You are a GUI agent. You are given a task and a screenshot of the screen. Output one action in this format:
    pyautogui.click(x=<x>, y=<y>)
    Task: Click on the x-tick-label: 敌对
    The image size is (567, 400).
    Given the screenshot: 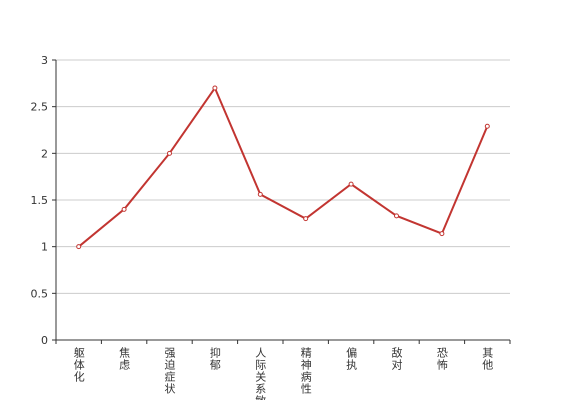 What is the action you would take?
    pyautogui.click(x=396, y=358)
    